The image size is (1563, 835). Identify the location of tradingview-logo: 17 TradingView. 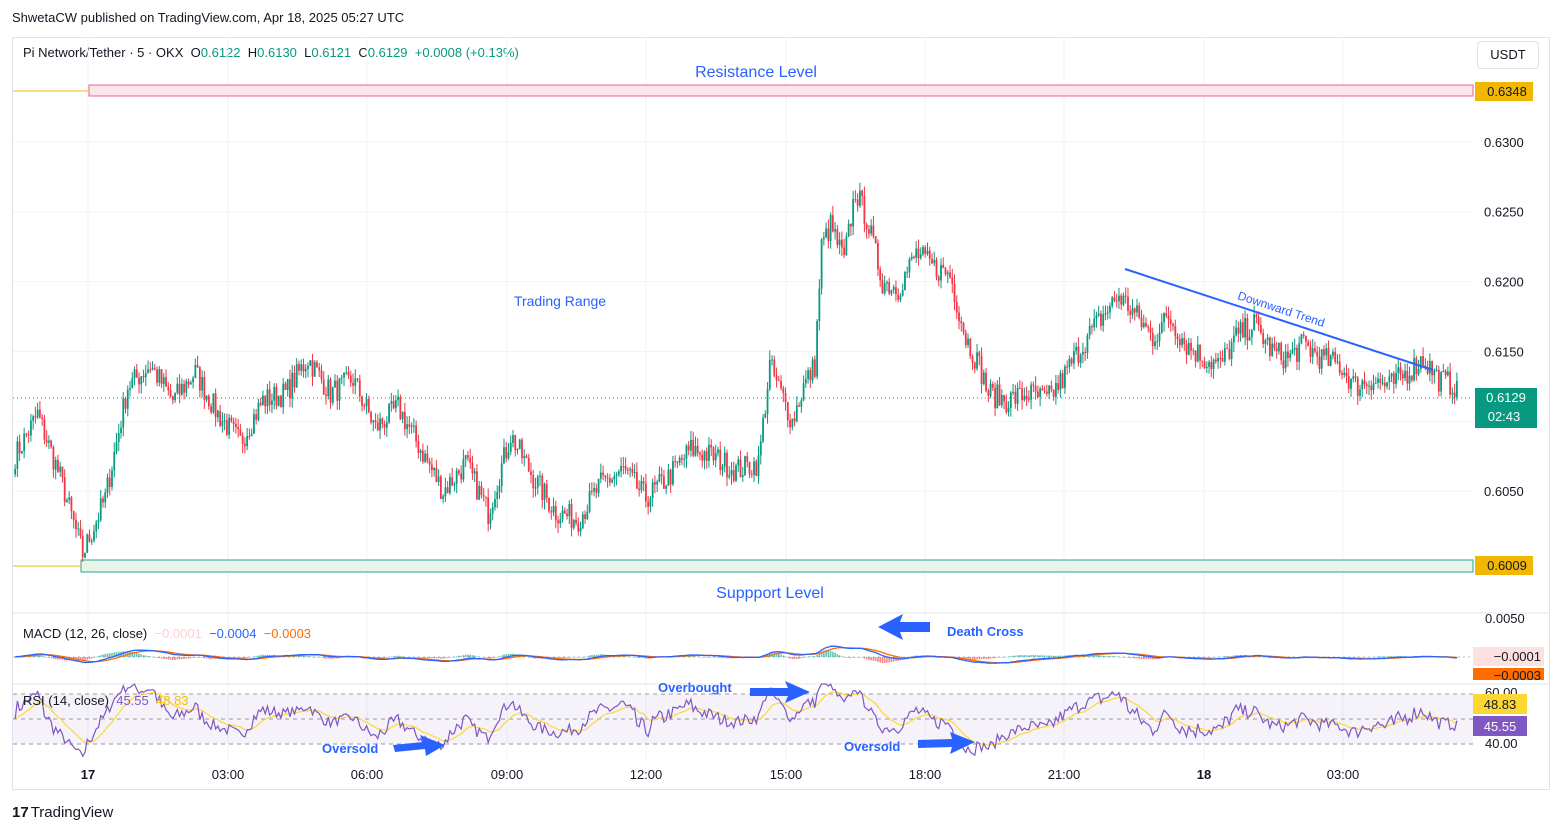
(62, 812).